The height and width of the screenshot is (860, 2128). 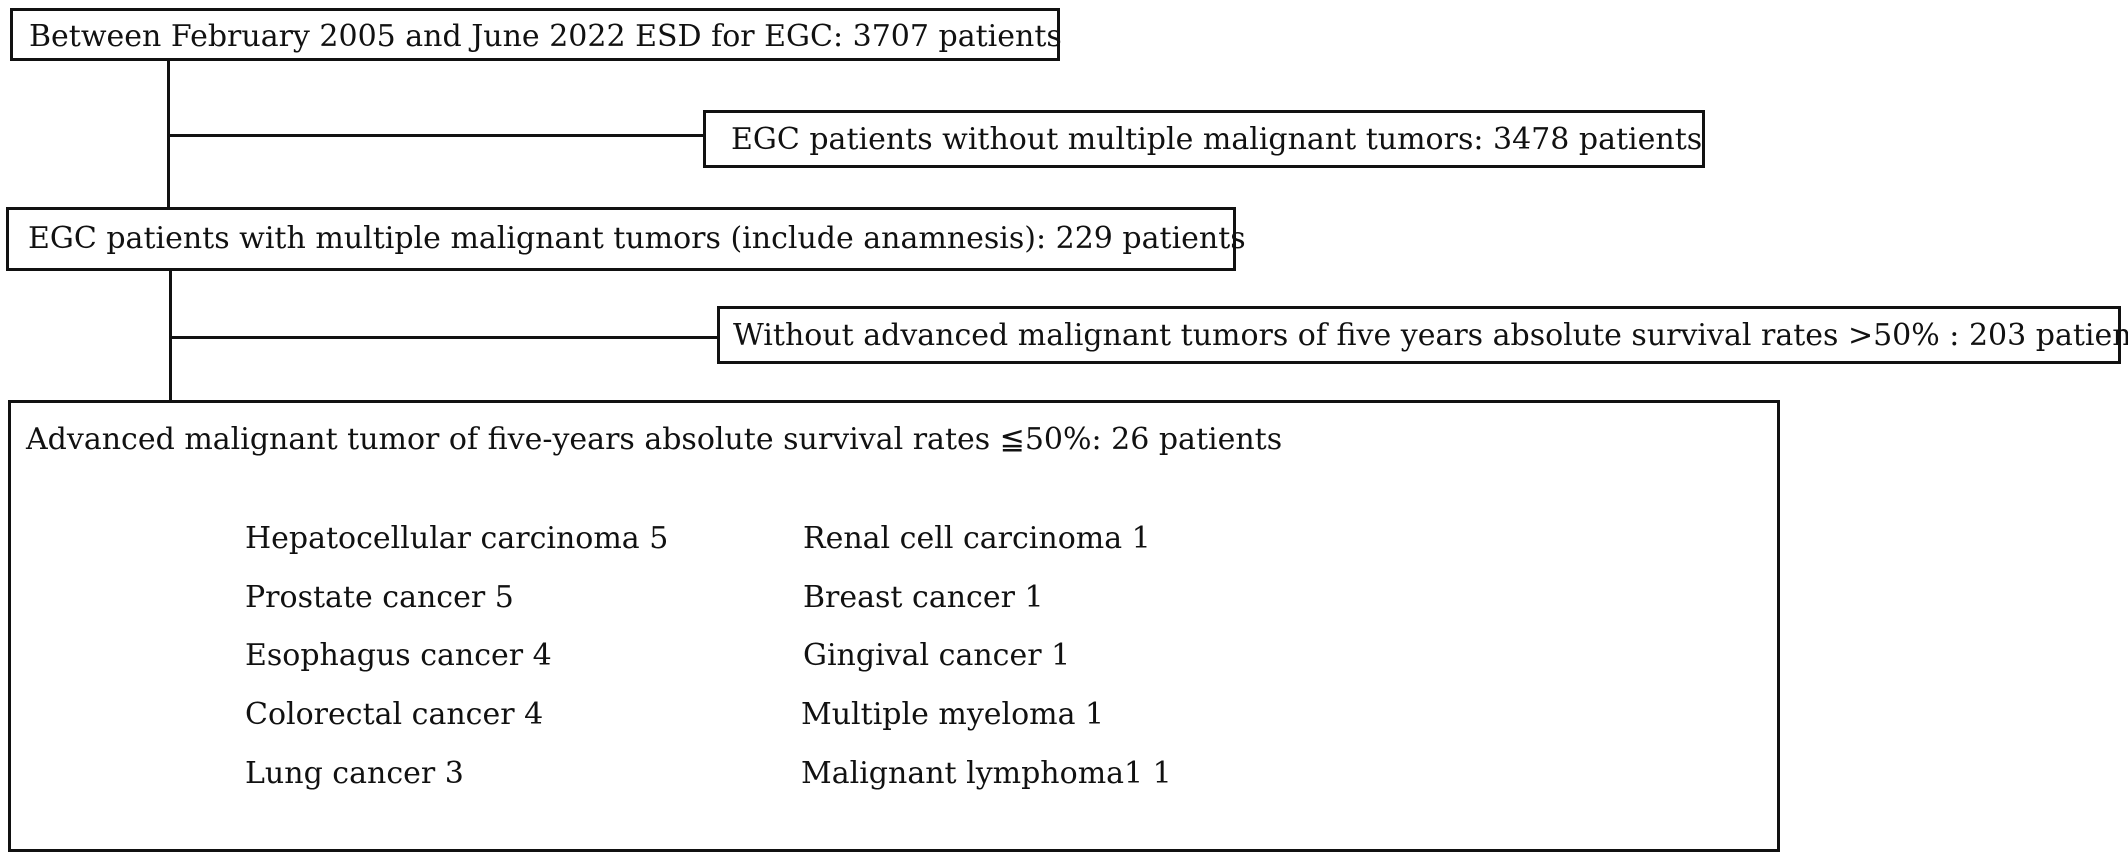 What do you see at coordinates (977, 538) in the screenshot?
I see `tumor-list-item: Renal cell carcinoma 1` at bounding box center [977, 538].